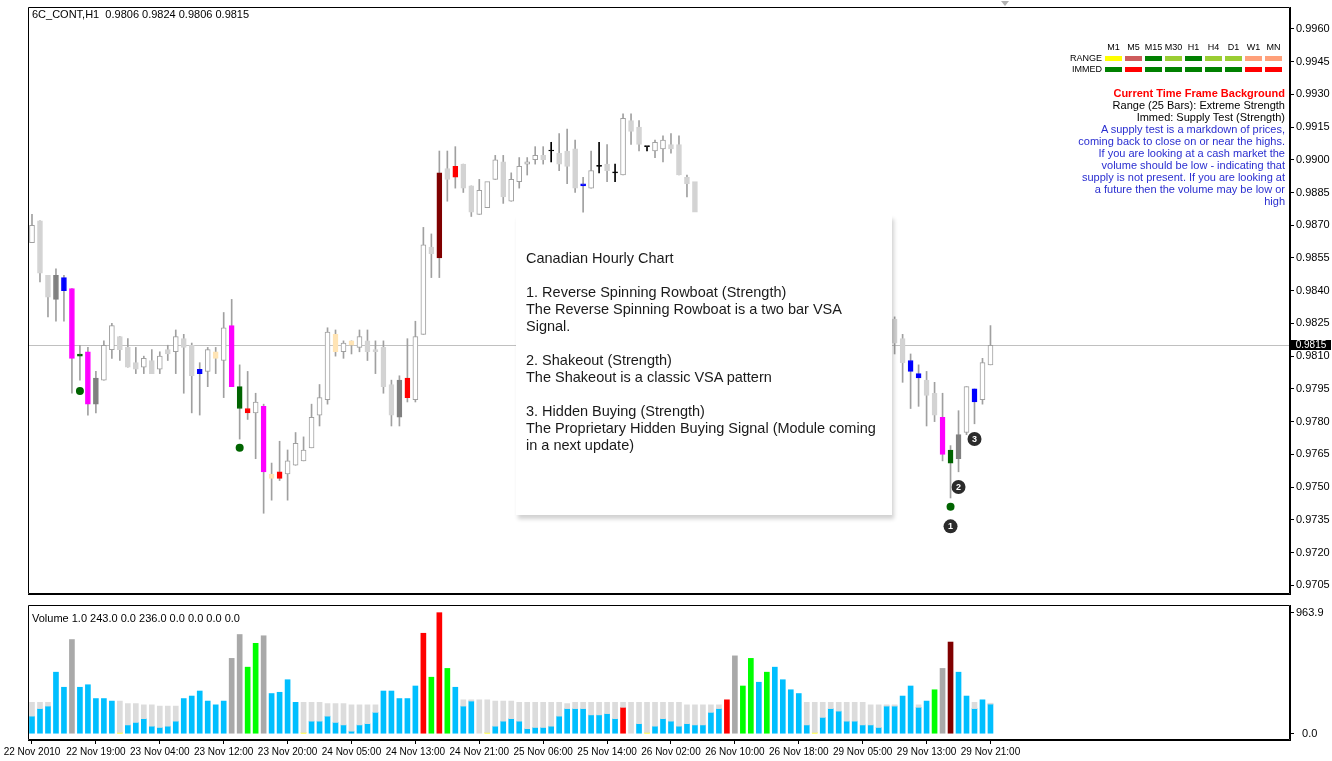 The width and height of the screenshot is (1332, 761). I want to click on y-tick-label: 0.9930, so click(1312, 93).